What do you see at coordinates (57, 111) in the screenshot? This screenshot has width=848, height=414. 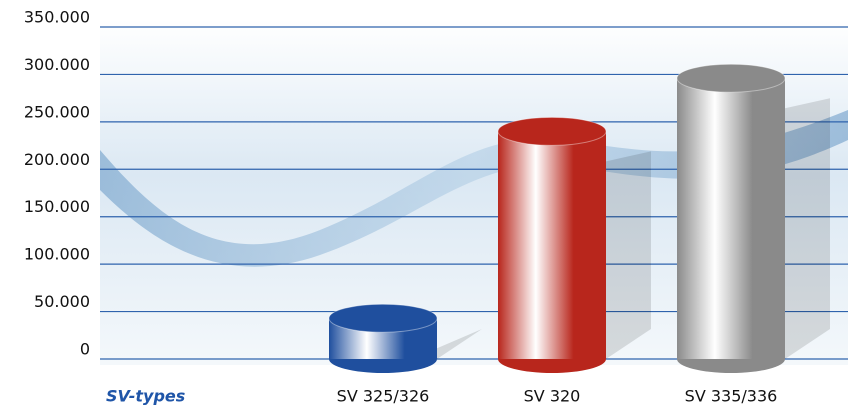 I see `y-tick-label: 250.000` at bounding box center [57, 111].